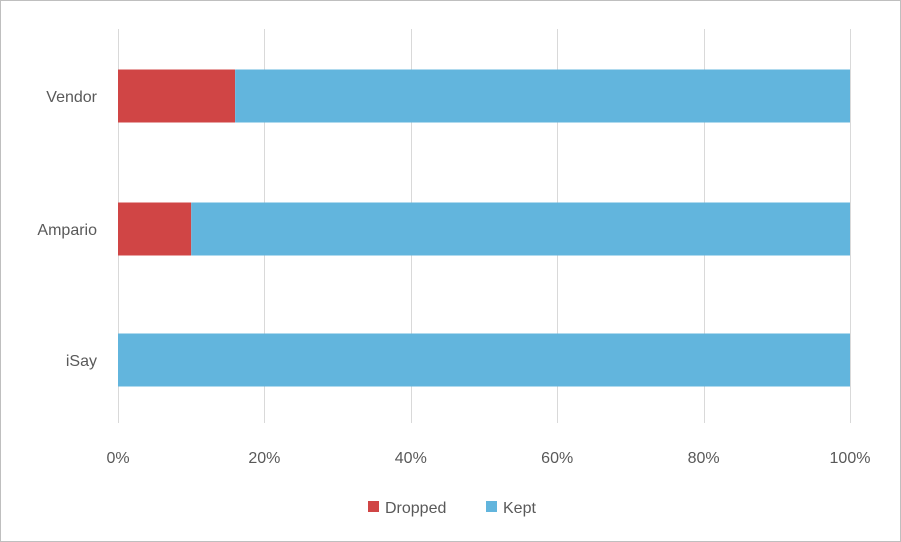 This screenshot has height=542, width=901. Describe the element at coordinates (117, 458) in the screenshot. I see `x-tick-label: 0%` at that location.